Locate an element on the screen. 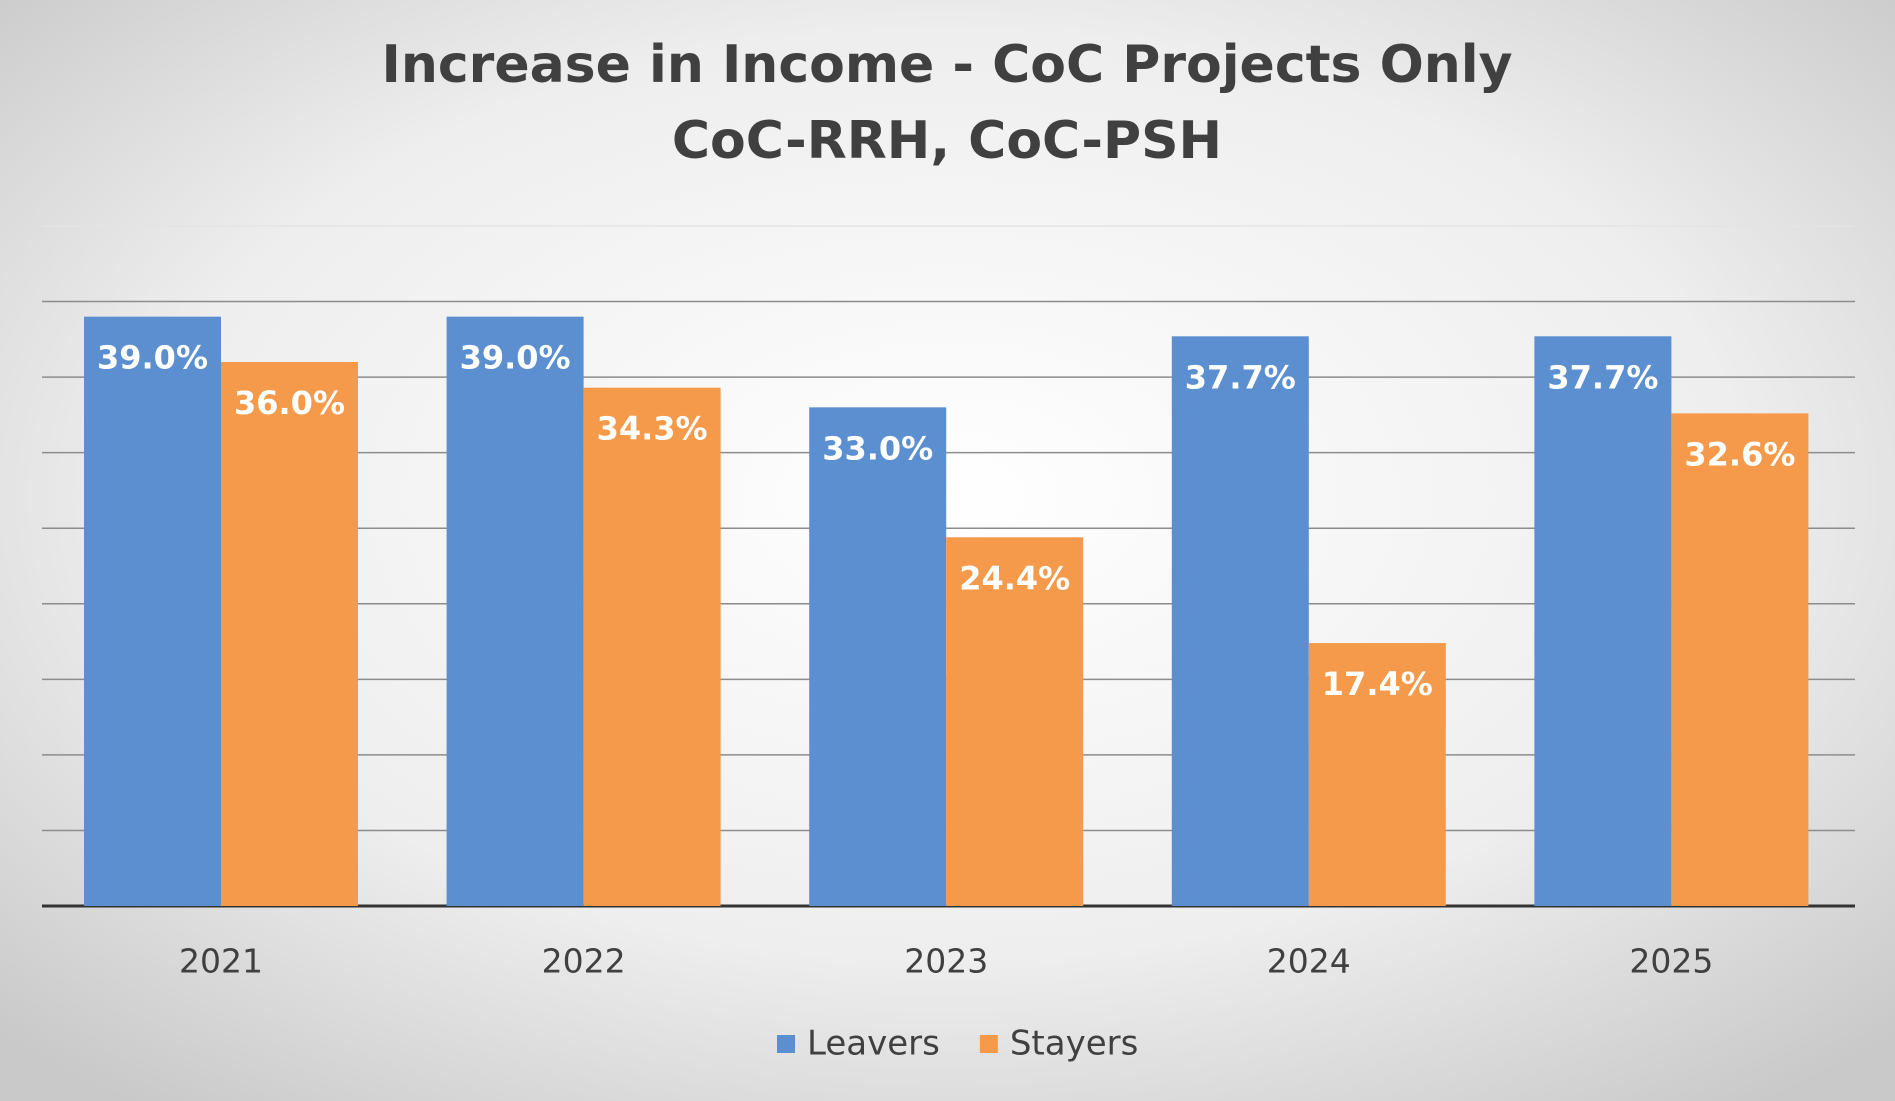 This screenshot has height=1101, width=1895. data-label: 36.0% is located at coordinates (289, 403).